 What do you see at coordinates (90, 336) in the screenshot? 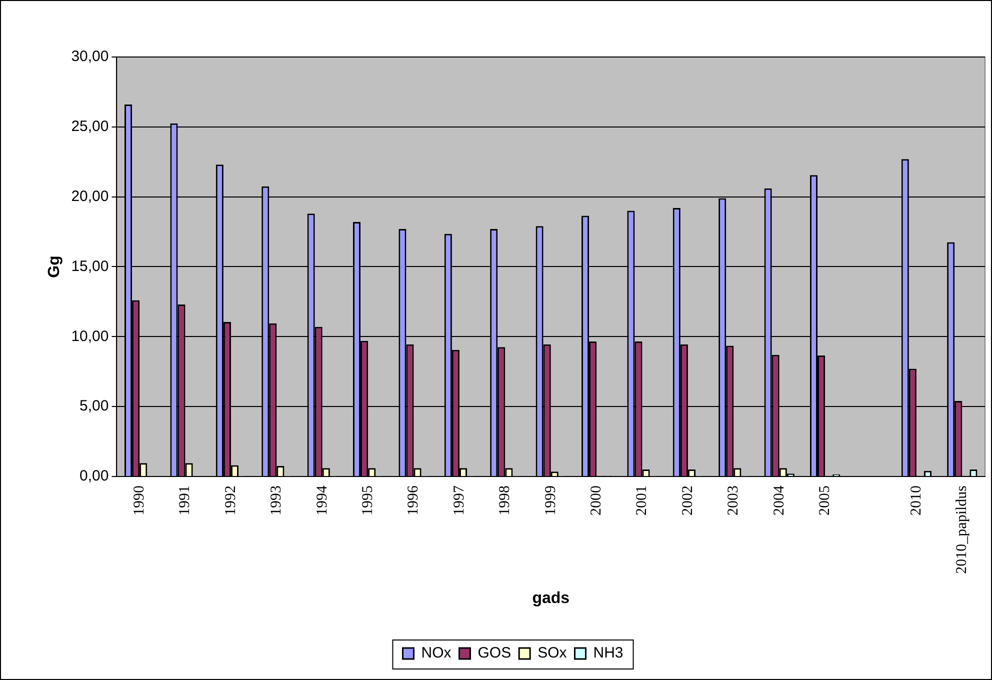
I see `y-tick-label: 10,00` at bounding box center [90, 336].